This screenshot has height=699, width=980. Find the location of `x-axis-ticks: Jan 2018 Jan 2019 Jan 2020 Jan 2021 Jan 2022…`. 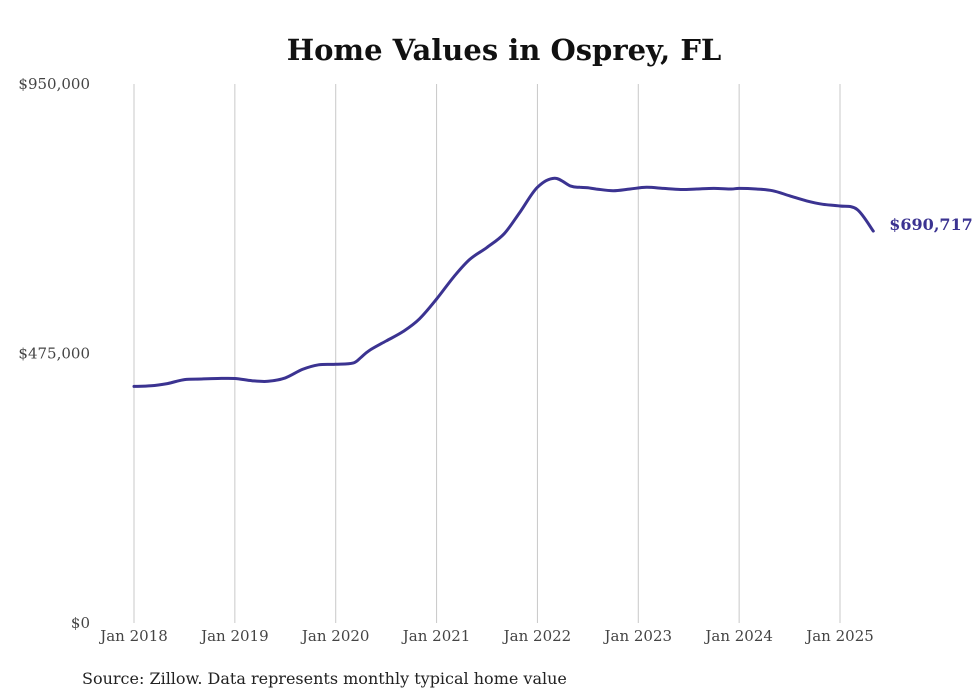

x-axis-ticks: Jan 2018 Jan 2019 Jan 2020 Jan 2021 Jan 2022… is located at coordinates (486, 636).